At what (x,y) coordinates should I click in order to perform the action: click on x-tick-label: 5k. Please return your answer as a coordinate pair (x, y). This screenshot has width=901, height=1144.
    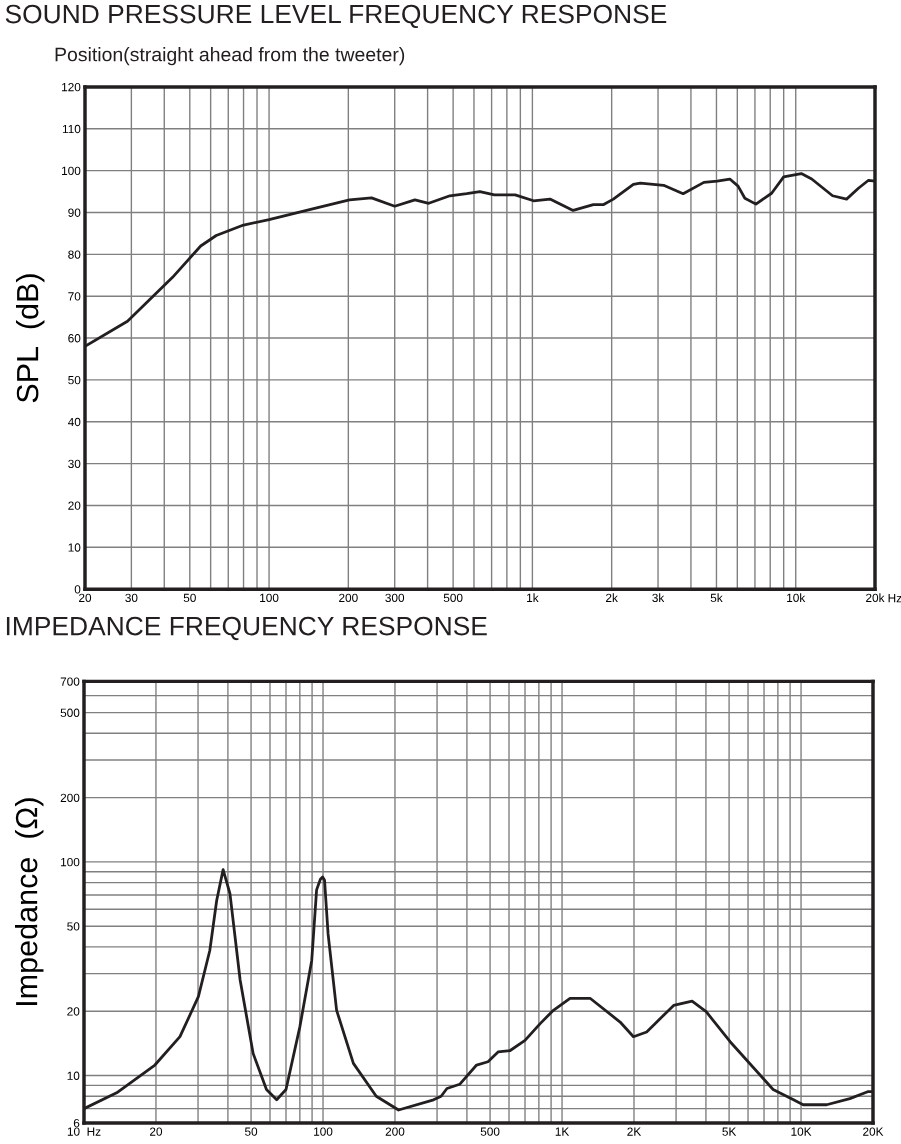
    Looking at the image, I should click on (716, 597).